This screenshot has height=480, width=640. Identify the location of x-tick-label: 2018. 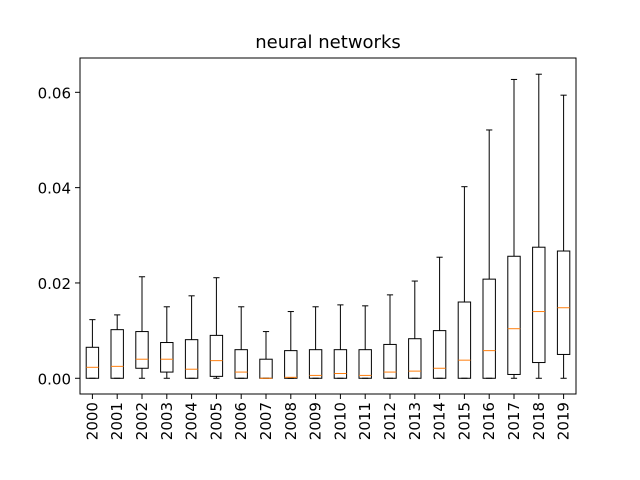
(539, 421).